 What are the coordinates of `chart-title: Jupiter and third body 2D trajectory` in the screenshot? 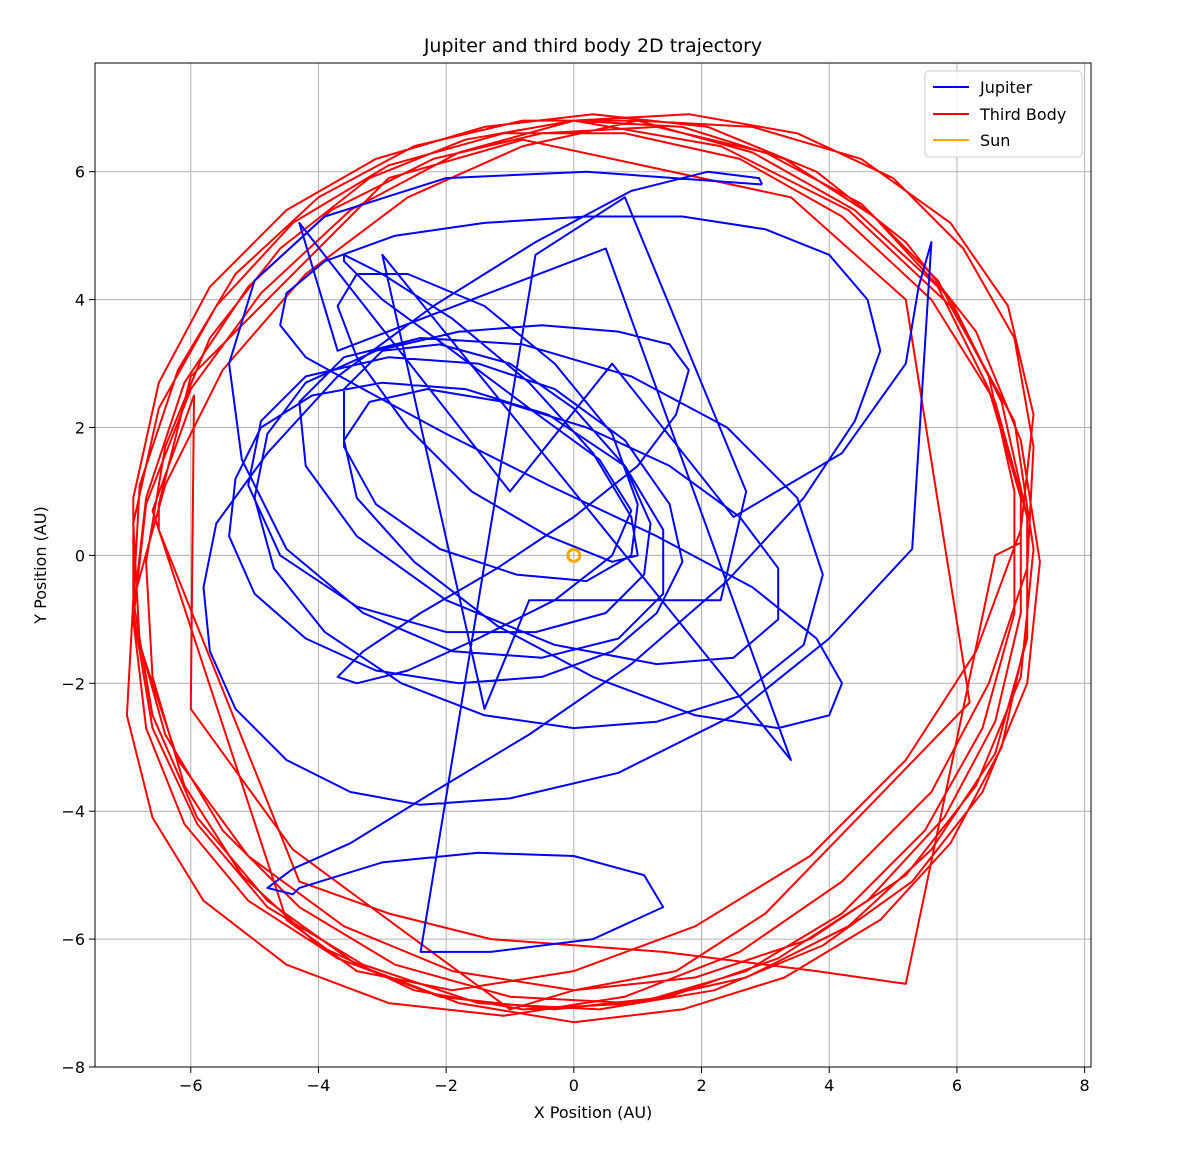 It's located at (592, 46).